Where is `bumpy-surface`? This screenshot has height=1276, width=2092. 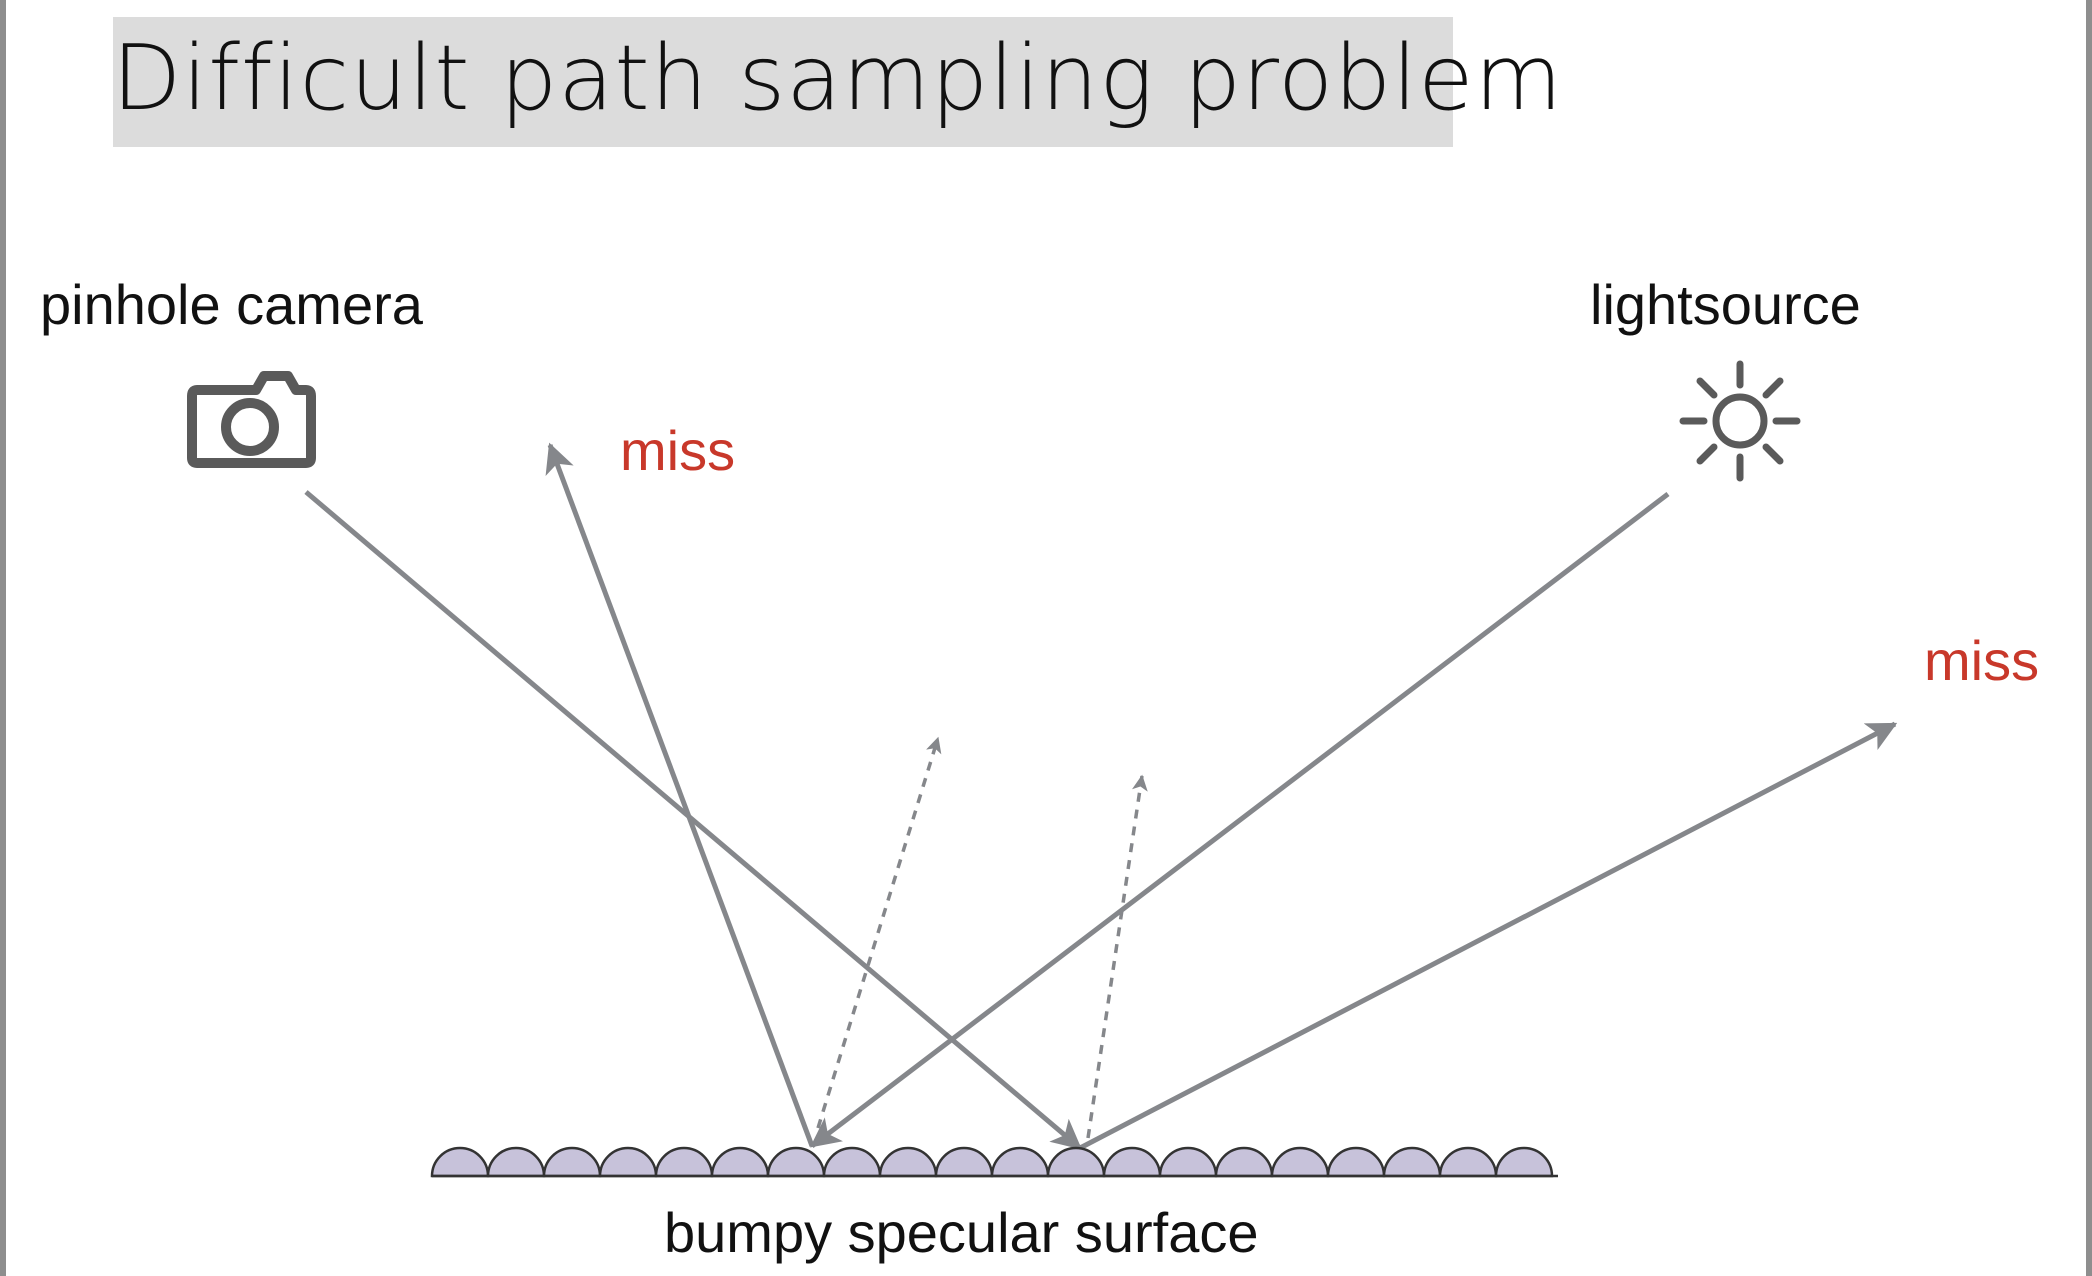
bumpy-surface is located at coordinates (994, 1162).